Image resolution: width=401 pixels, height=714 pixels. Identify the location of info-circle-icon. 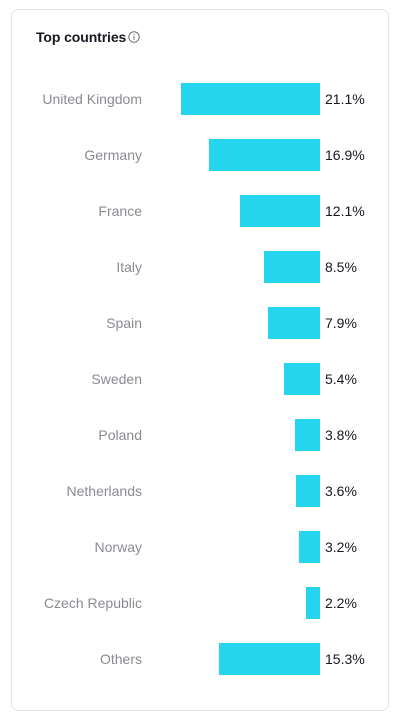
(134, 37).